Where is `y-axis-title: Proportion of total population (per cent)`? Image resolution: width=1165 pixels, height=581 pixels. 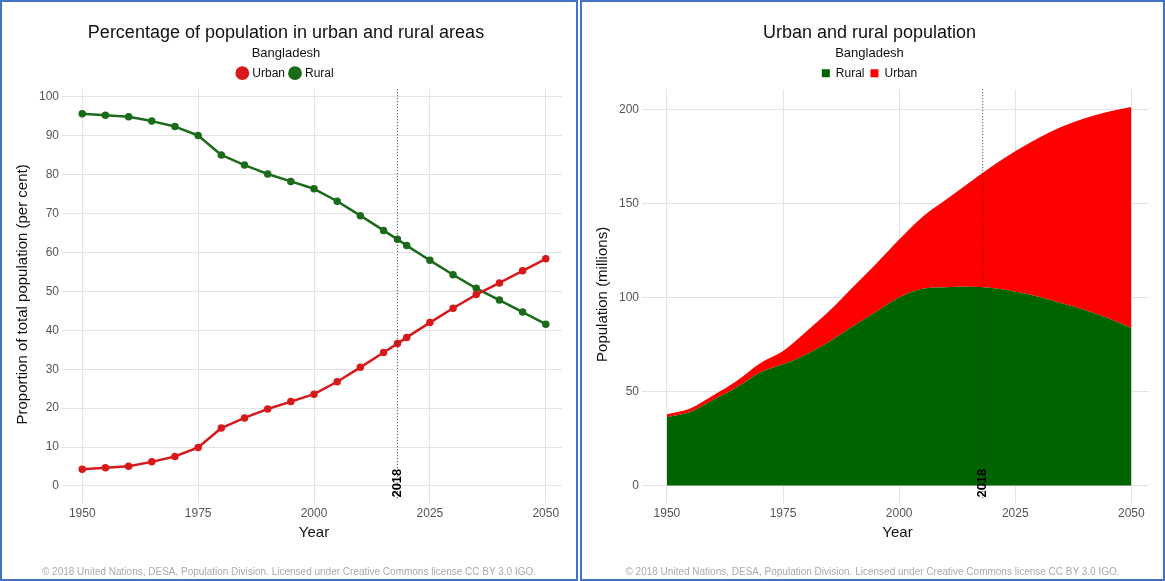
y-axis-title: Proportion of total population (per cent) is located at coordinates (22, 294).